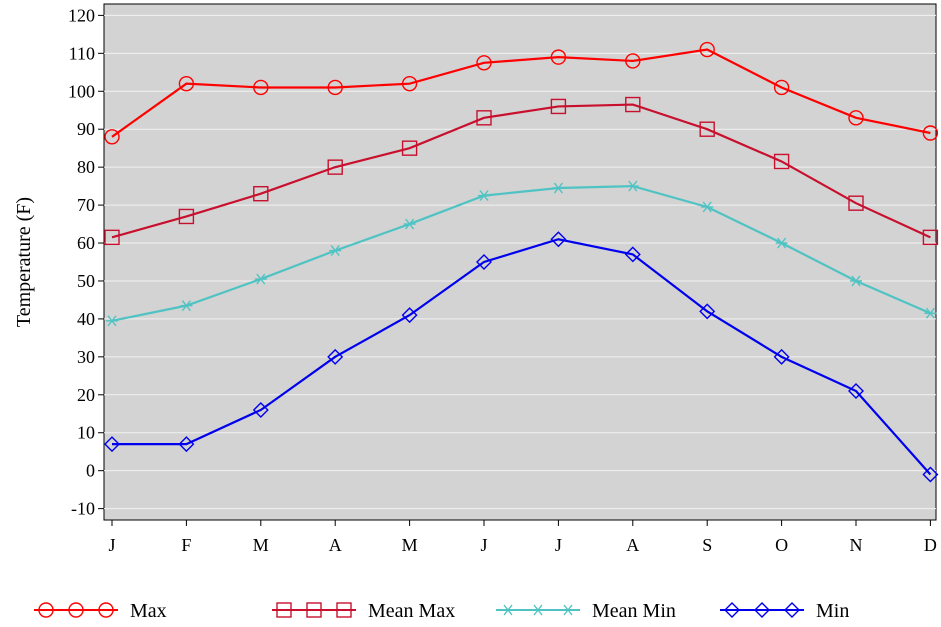 The height and width of the screenshot is (627, 941). I want to click on y-axis-title: Temperature (F), so click(24, 262).